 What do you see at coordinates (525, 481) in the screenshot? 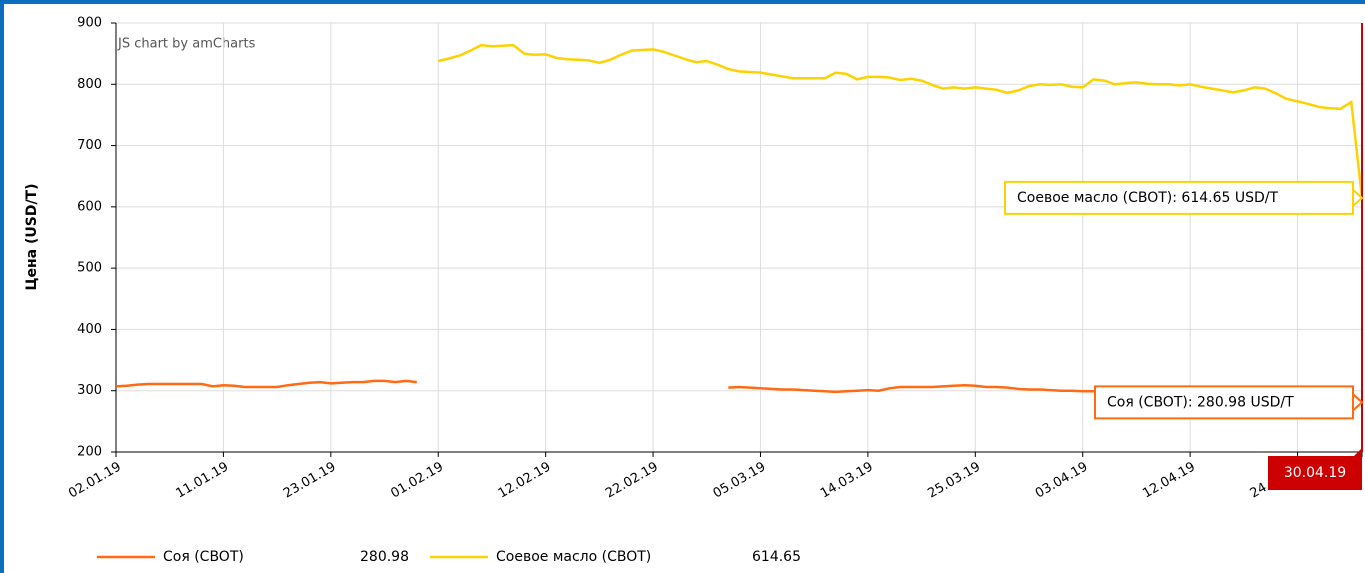
I see `x-tick-label: 12.02.19` at bounding box center [525, 481].